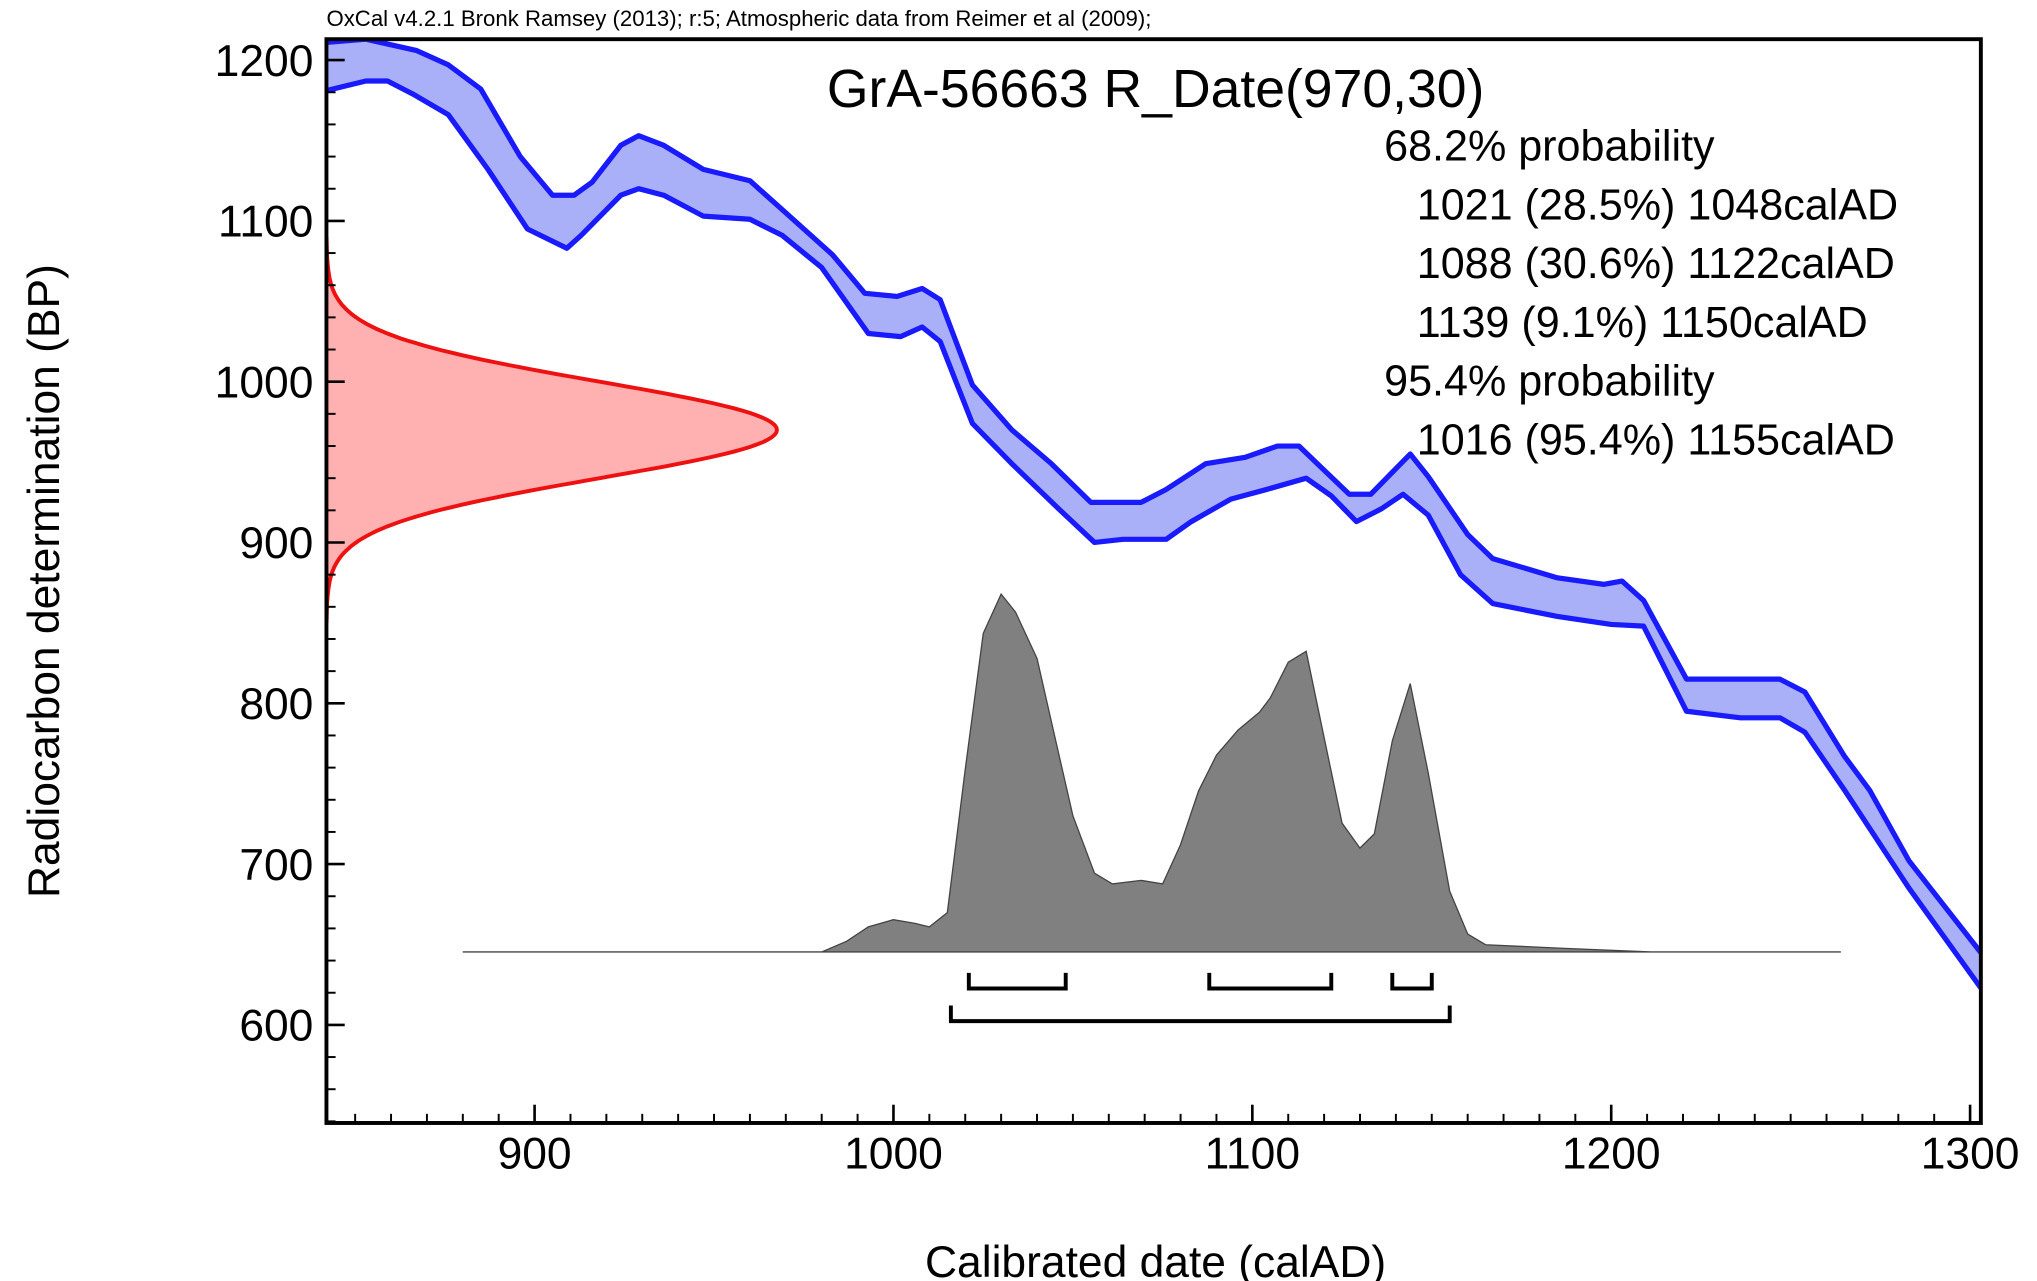 The image size is (2037, 1281). I want to click on measurement-line, so click(552, 430).